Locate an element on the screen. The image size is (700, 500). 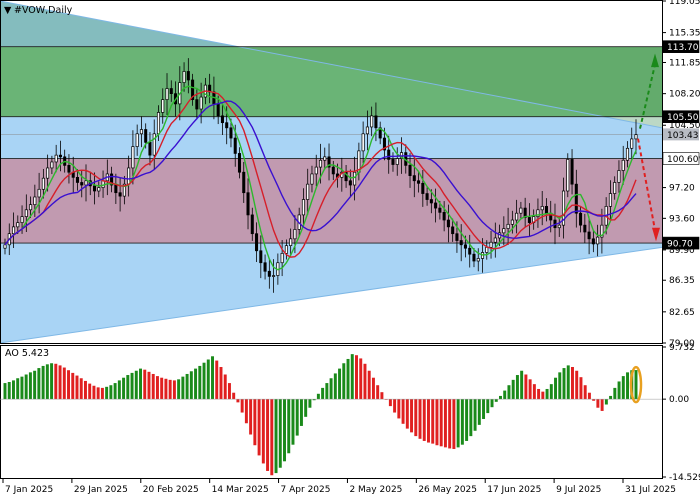
ao-last-value: 5.423 is located at coordinates (35, 353).